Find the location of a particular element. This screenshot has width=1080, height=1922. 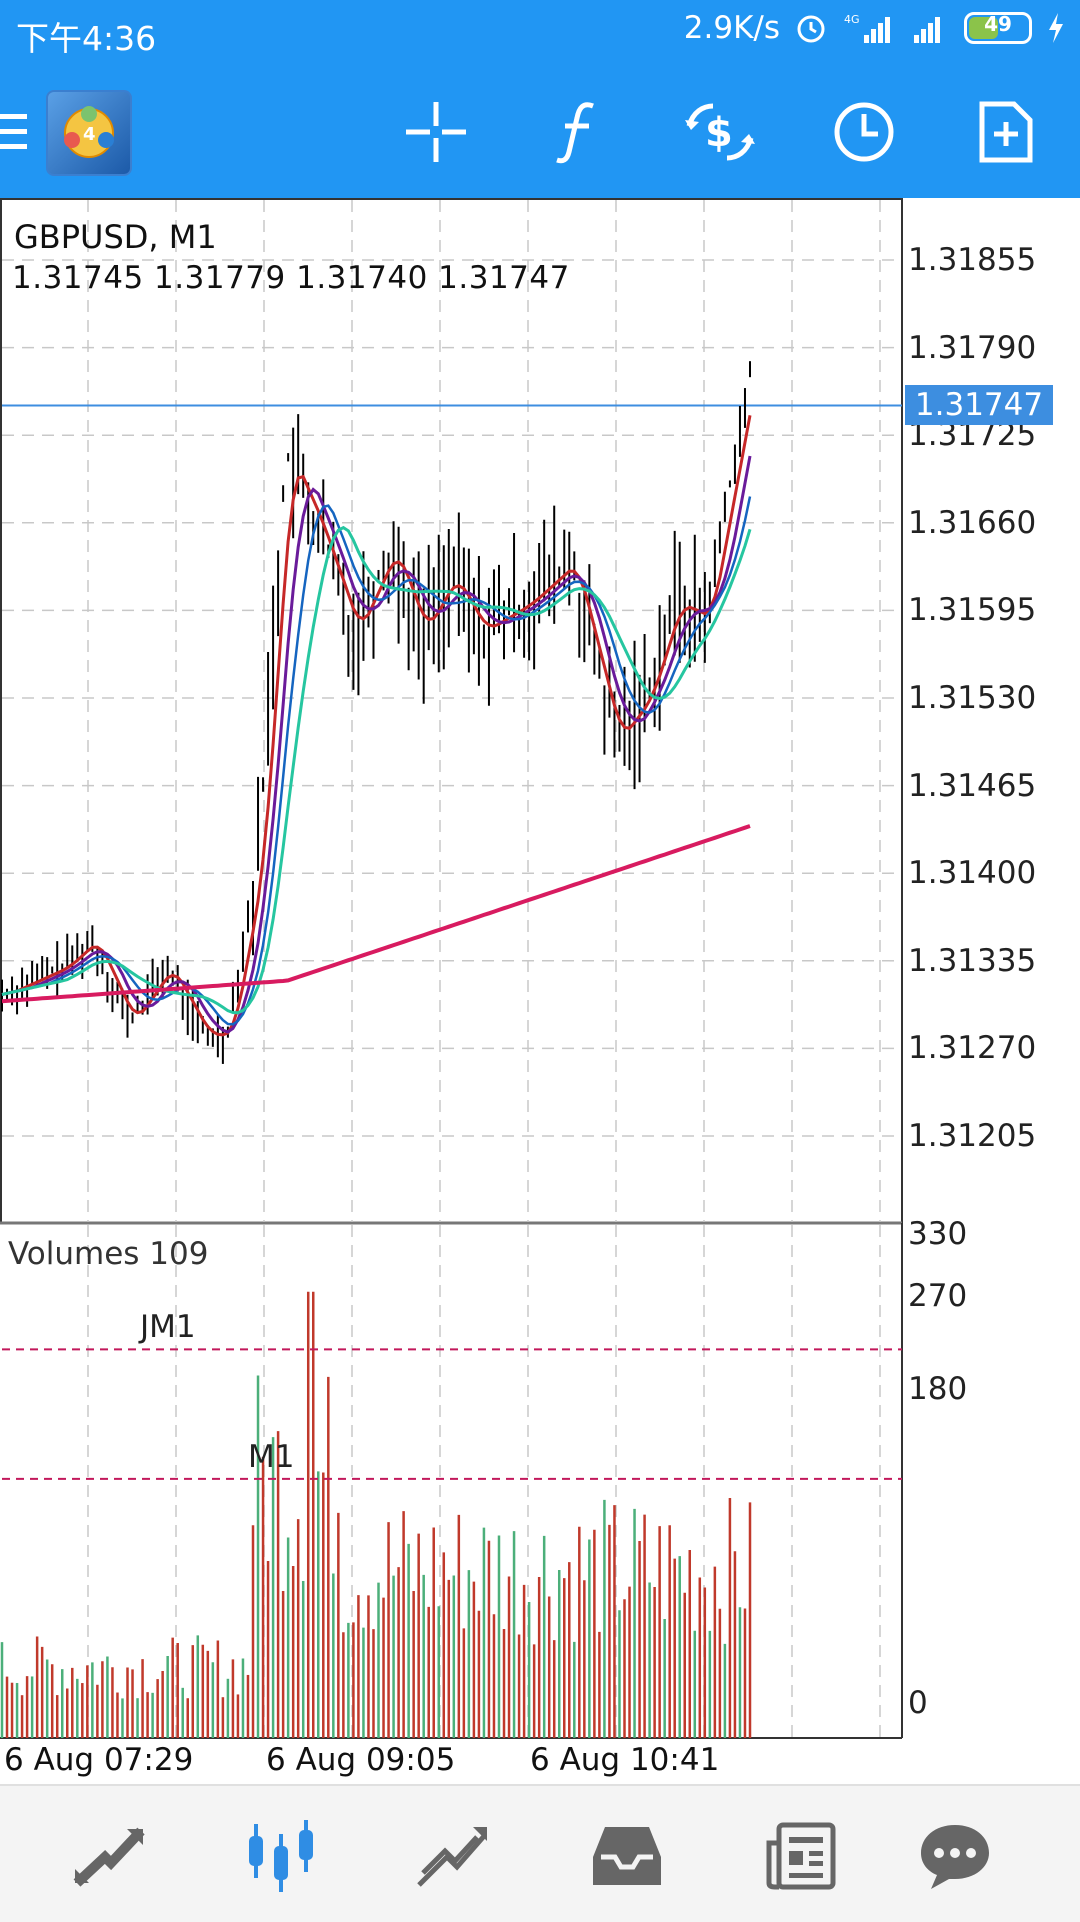

nav-news is located at coordinates (801, 1856).